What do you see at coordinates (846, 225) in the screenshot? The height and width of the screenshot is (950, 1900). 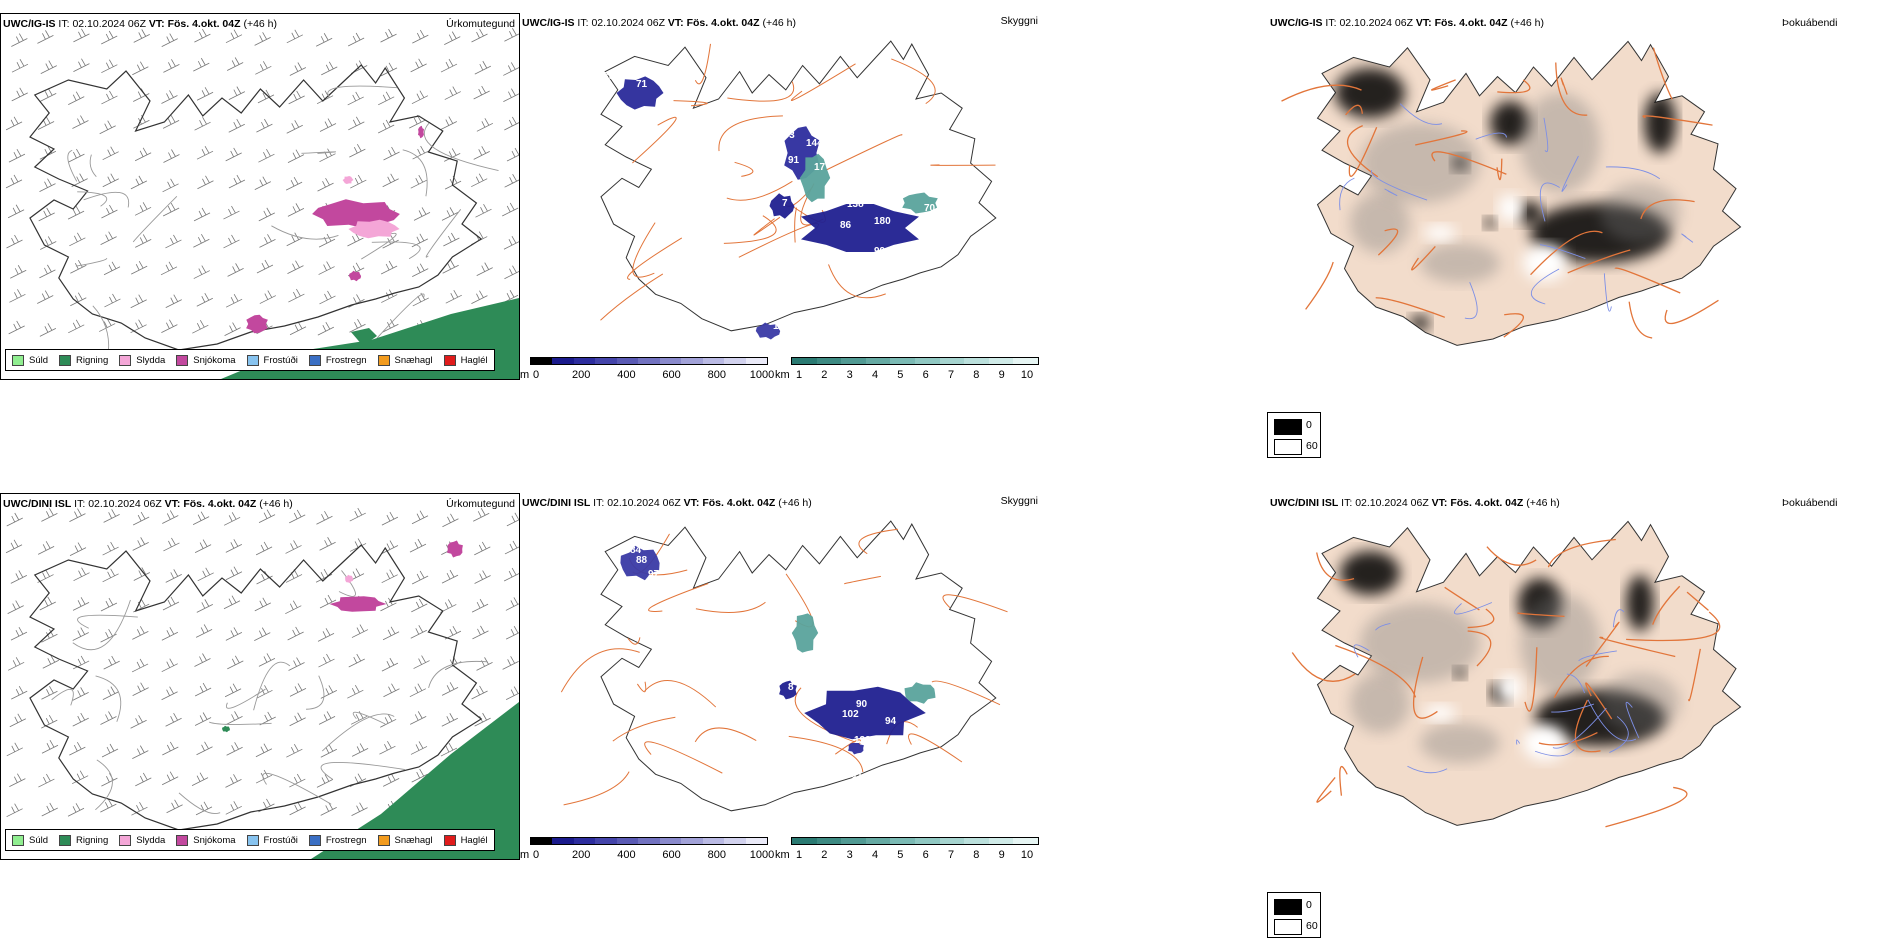 I see `visibility-value-label: 86` at bounding box center [846, 225].